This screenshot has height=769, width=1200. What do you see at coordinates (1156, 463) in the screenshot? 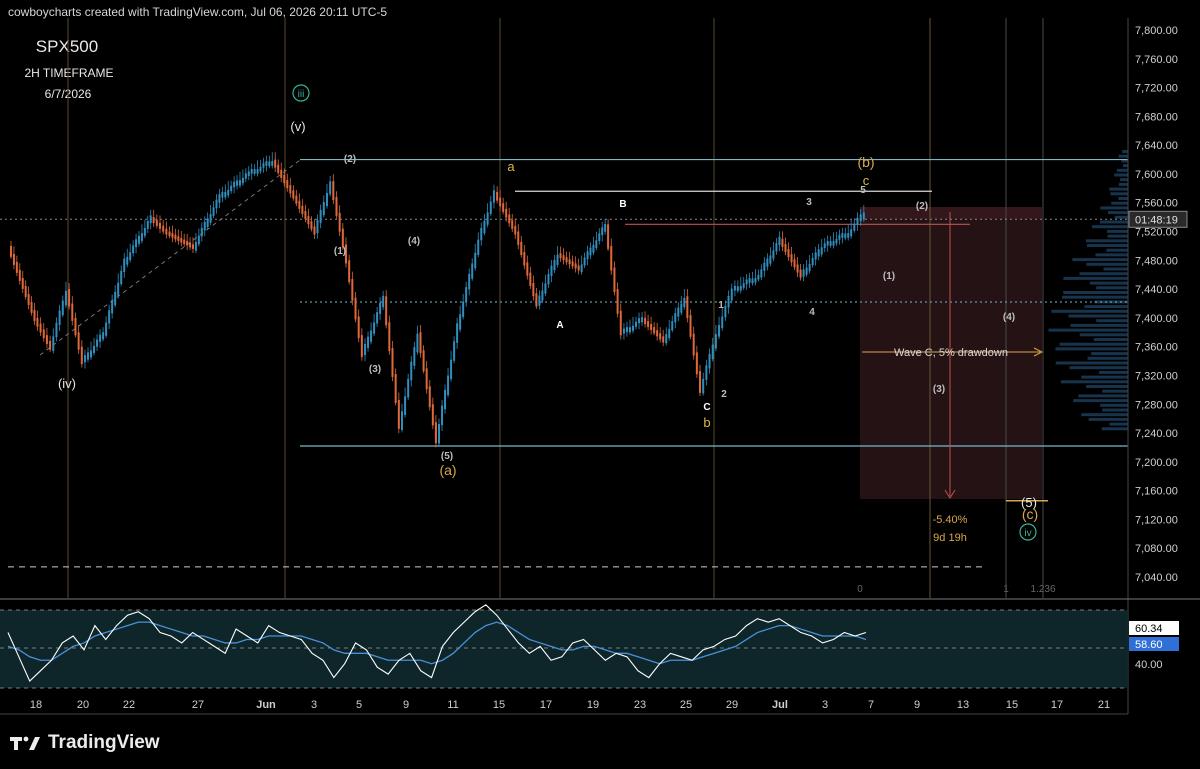
I see `y-tick-label: 7,200.00` at bounding box center [1156, 463].